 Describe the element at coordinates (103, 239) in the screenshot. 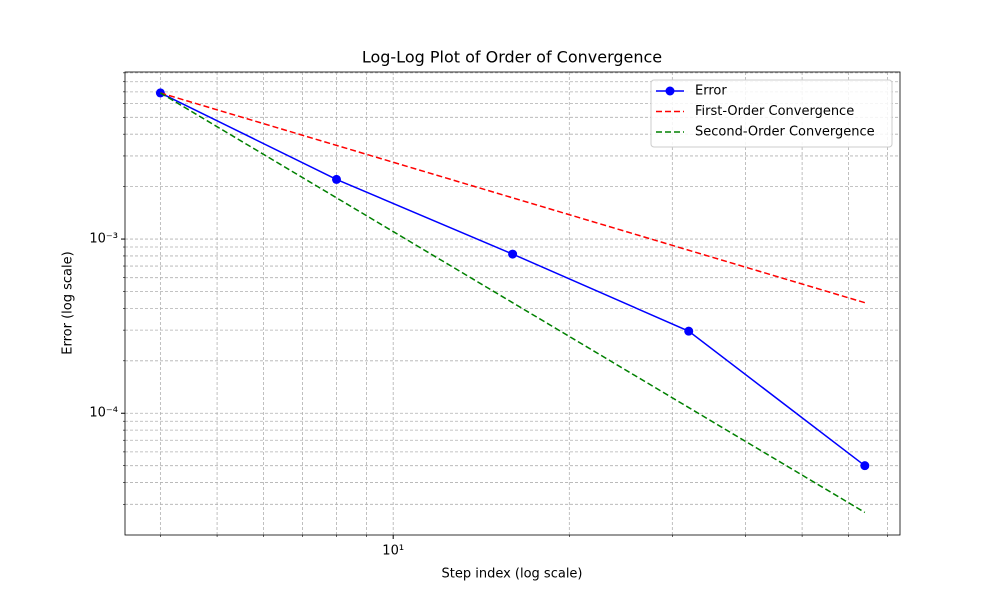

I see `y-tick-label: 10⁻³` at that location.